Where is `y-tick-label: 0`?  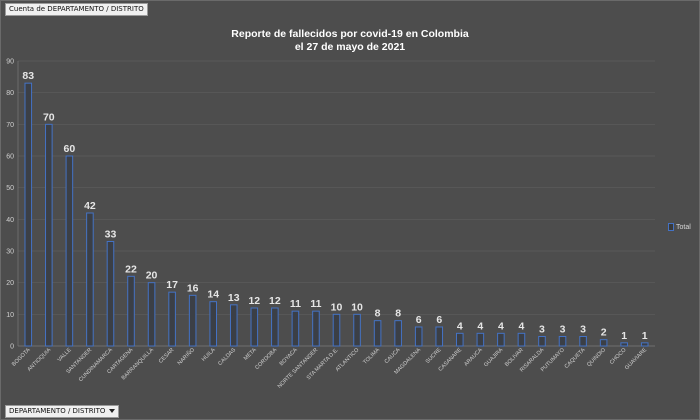
y-tick-label: 0 is located at coordinates (12, 347).